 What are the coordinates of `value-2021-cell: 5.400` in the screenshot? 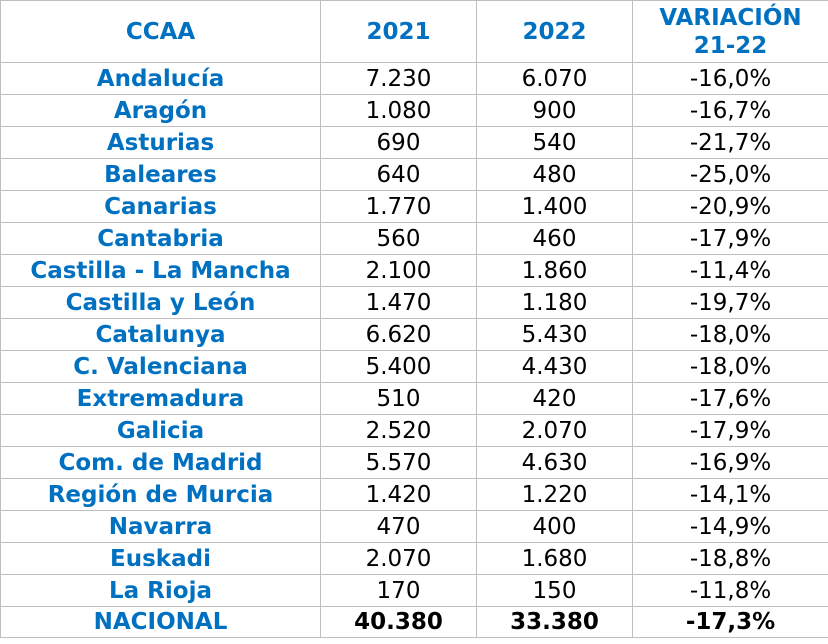 It's located at (398, 366).